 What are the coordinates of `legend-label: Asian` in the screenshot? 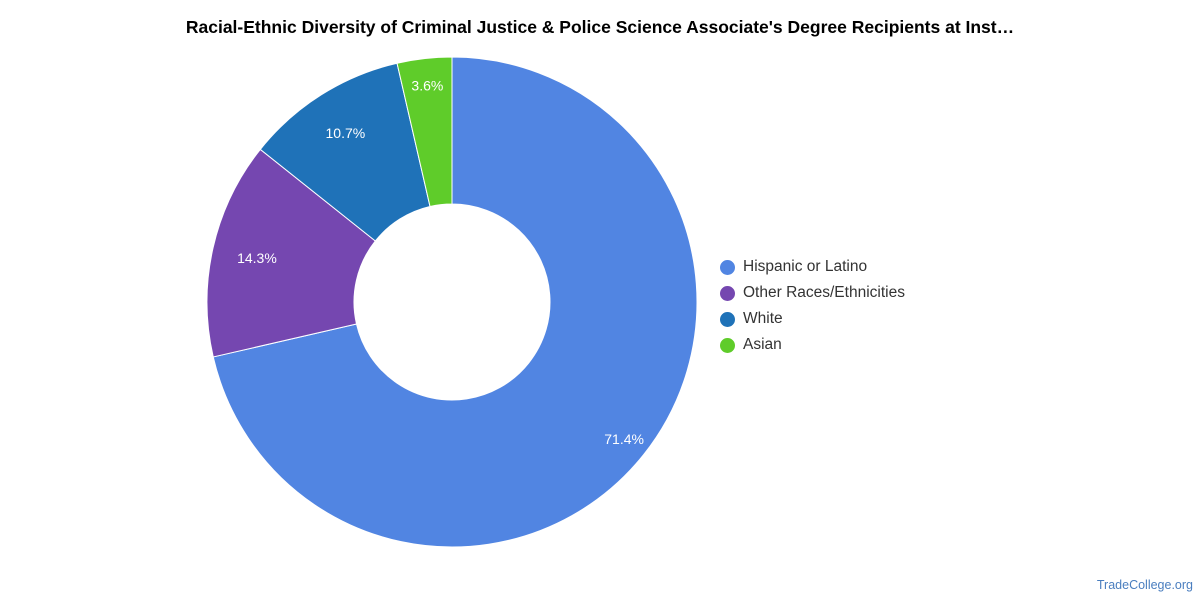 It's located at (762, 344).